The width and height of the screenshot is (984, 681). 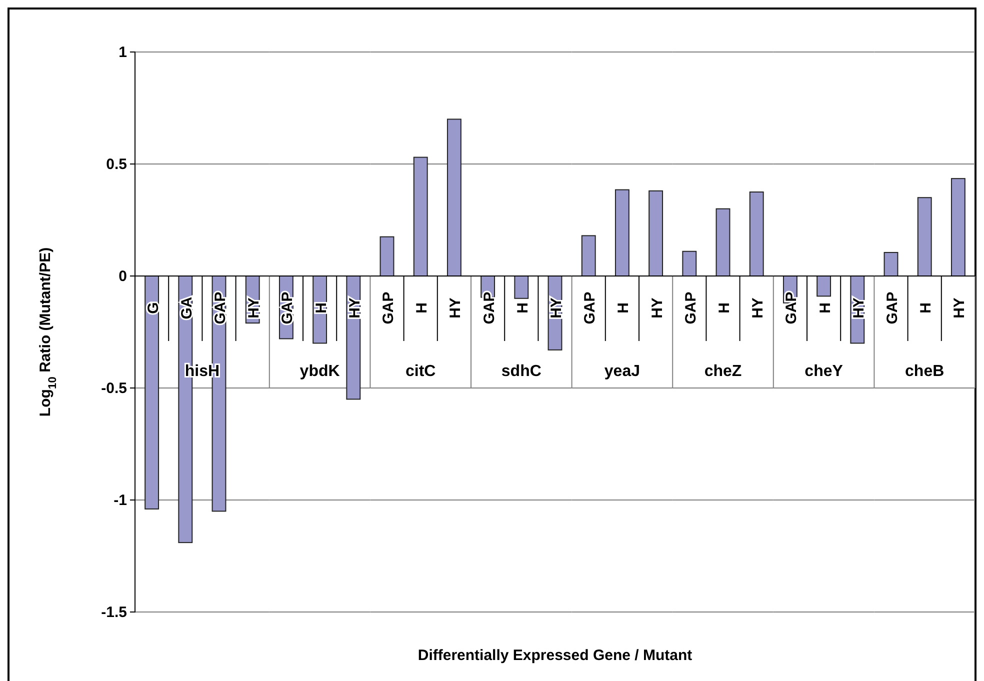 What do you see at coordinates (924, 371) in the screenshot?
I see `x-axis-title: cheB` at bounding box center [924, 371].